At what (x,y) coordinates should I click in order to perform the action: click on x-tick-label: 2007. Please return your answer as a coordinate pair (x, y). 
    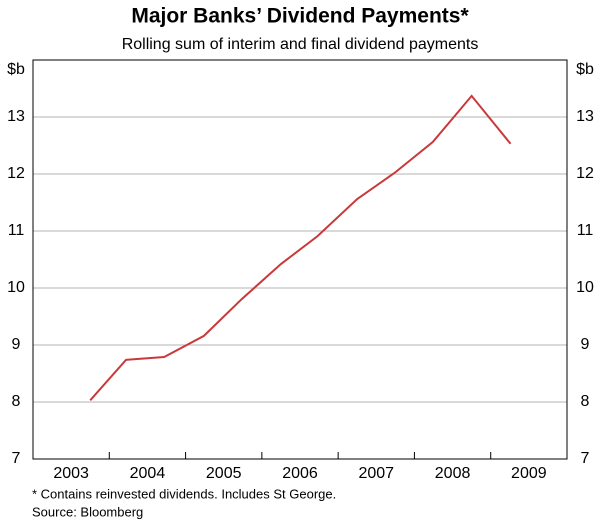
    Looking at the image, I should click on (376, 473).